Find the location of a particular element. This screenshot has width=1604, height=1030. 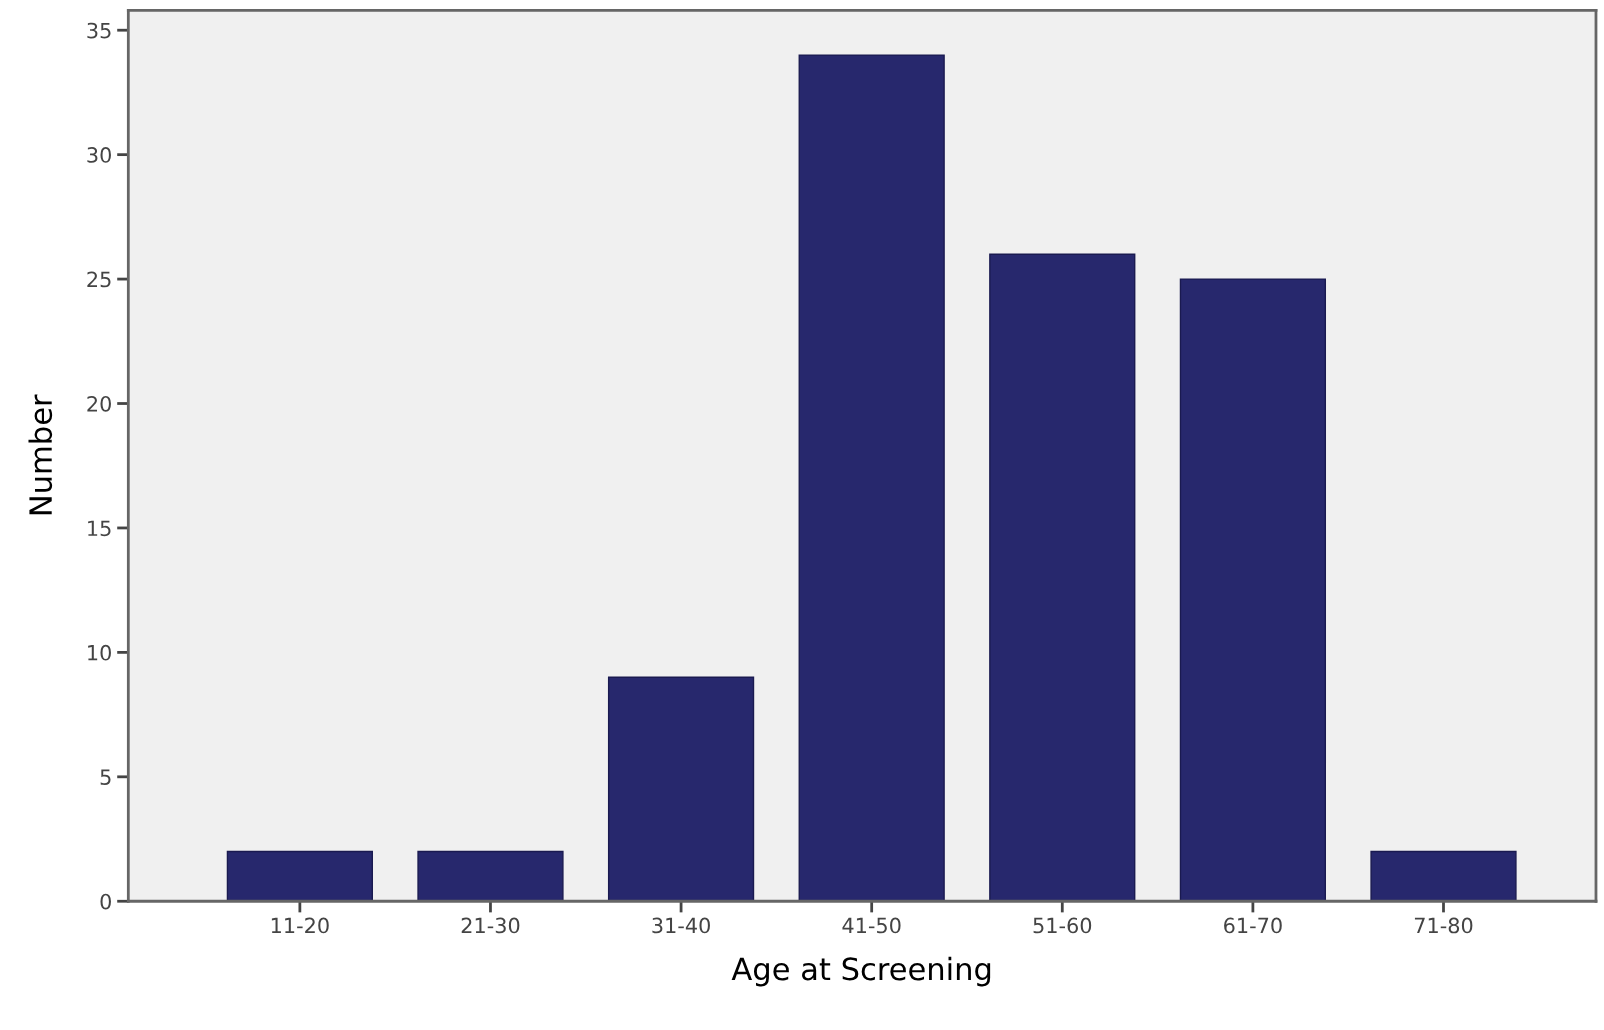

y-tick-label: 10 is located at coordinates (99, 652).